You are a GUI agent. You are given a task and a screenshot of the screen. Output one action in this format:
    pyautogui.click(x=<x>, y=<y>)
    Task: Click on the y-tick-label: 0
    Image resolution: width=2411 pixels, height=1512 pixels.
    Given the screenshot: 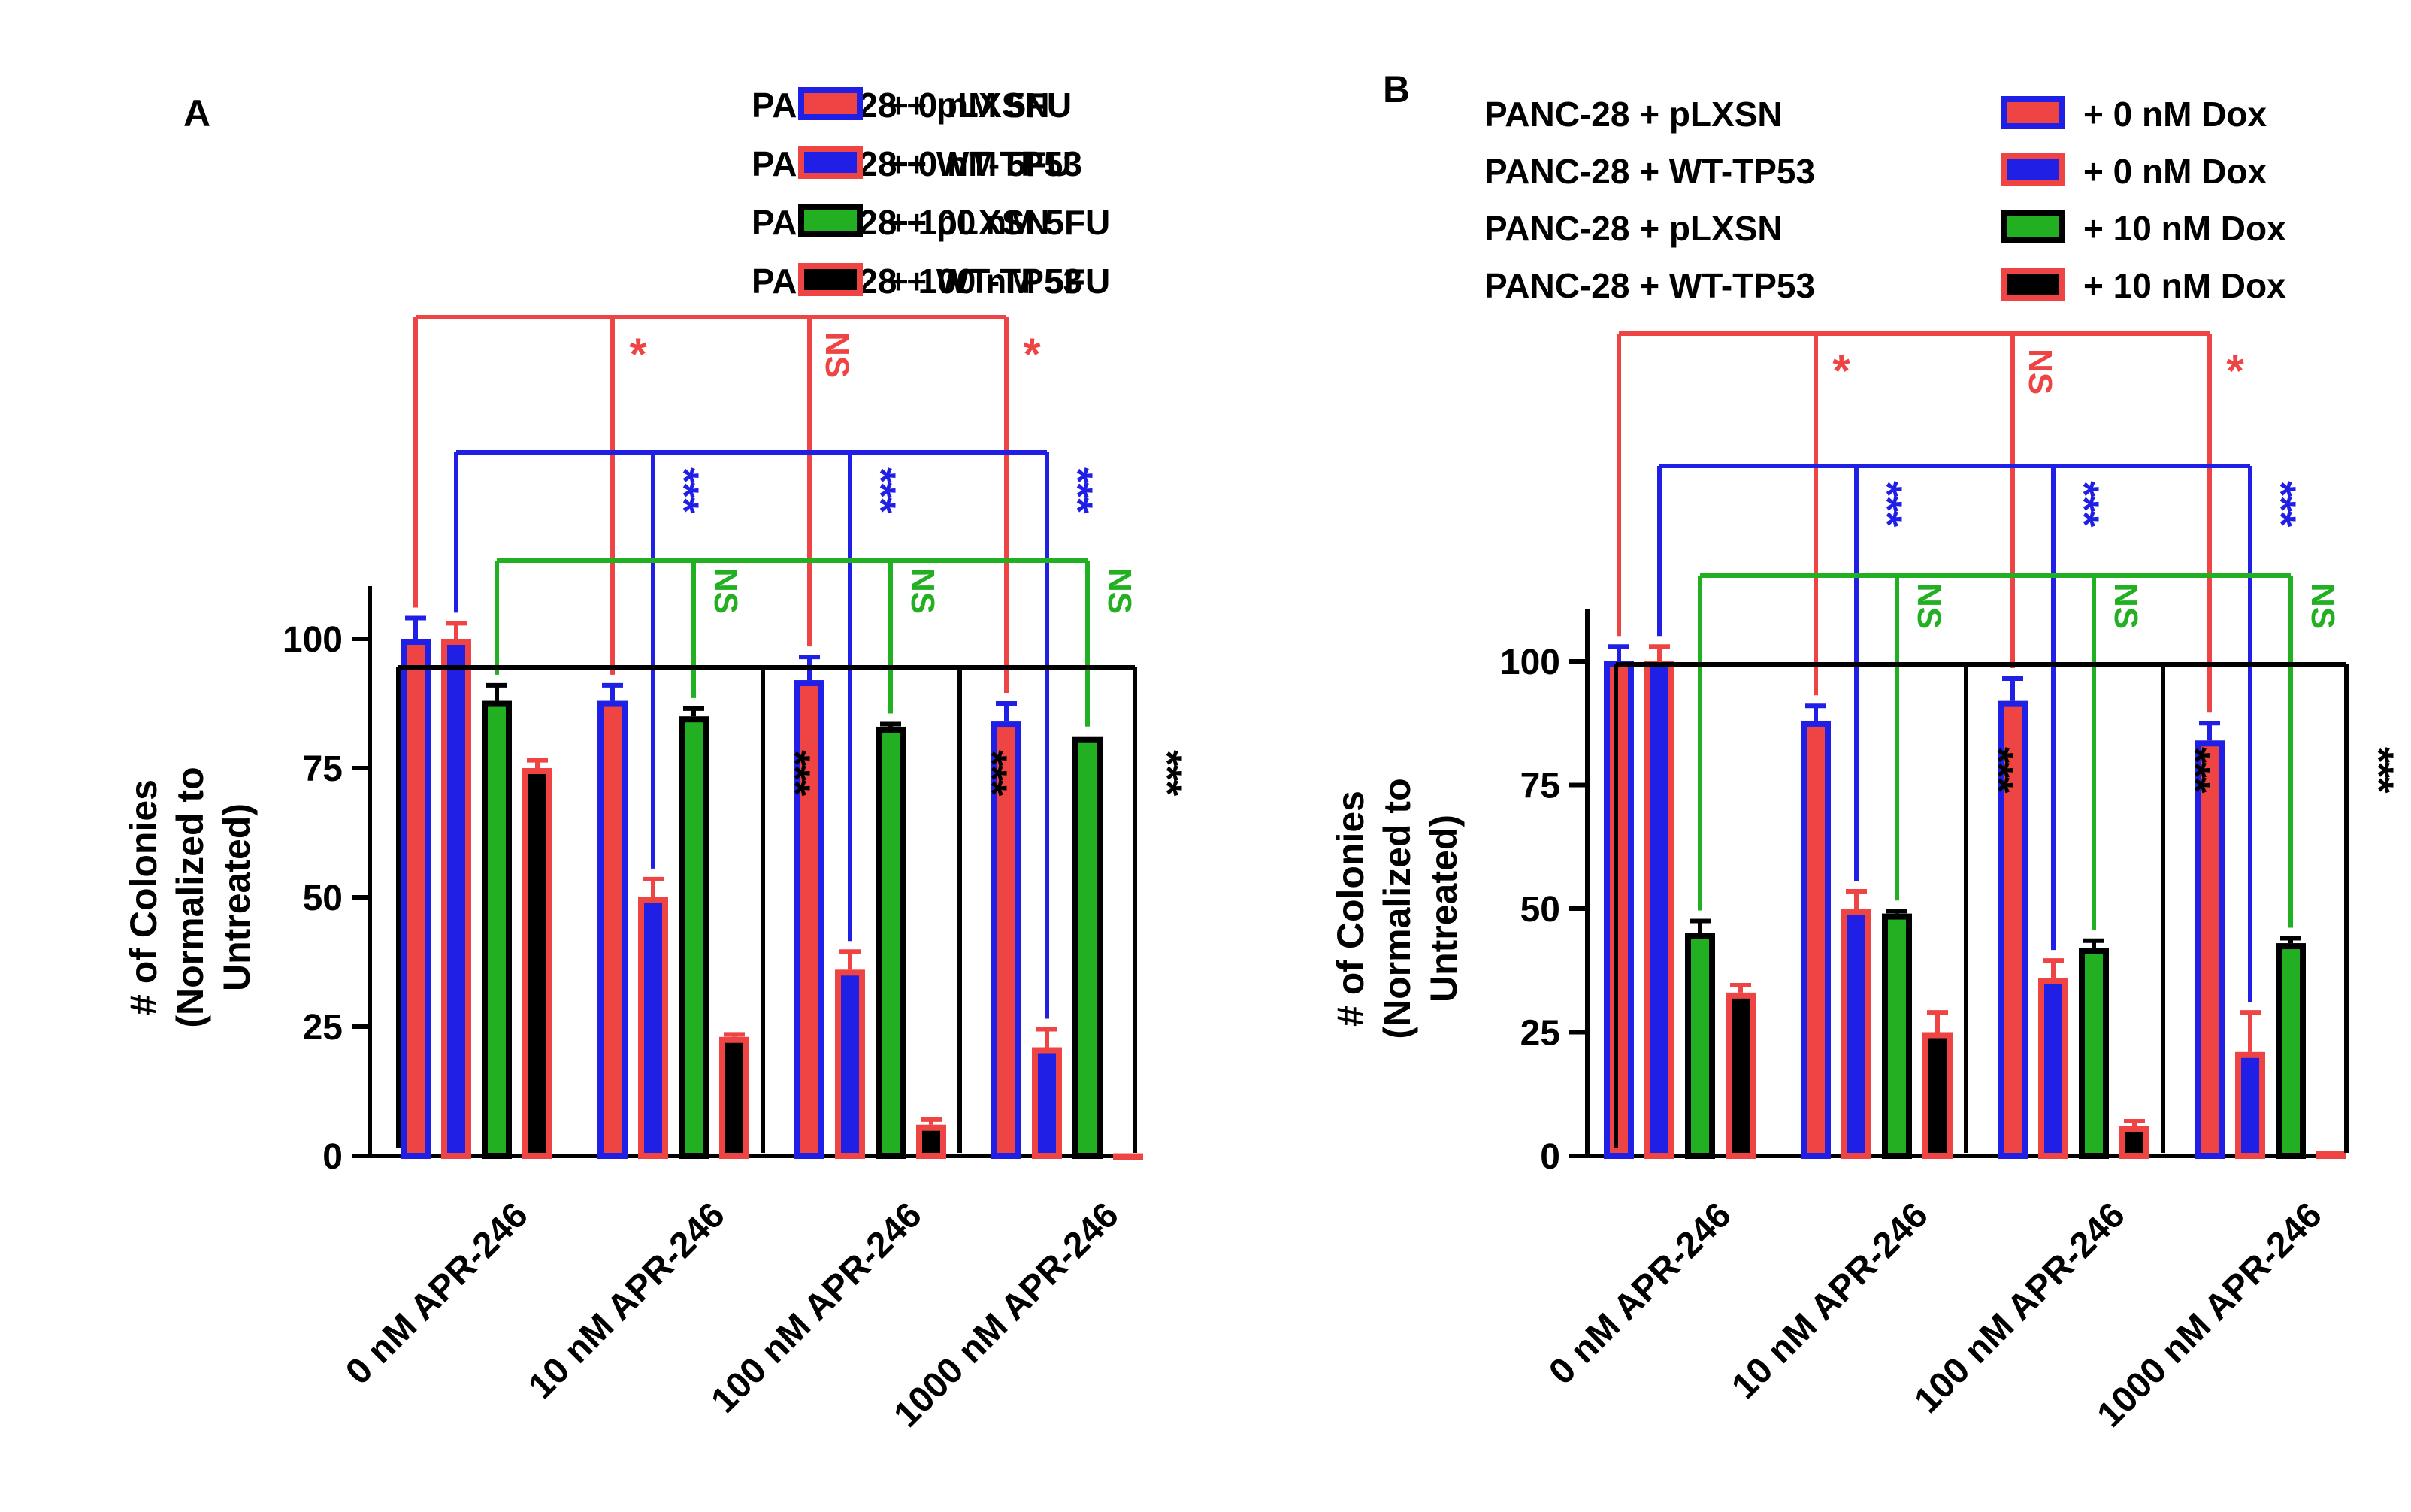 What is the action you would take?
    pyautogui.click(x=1550, y=1157)
    